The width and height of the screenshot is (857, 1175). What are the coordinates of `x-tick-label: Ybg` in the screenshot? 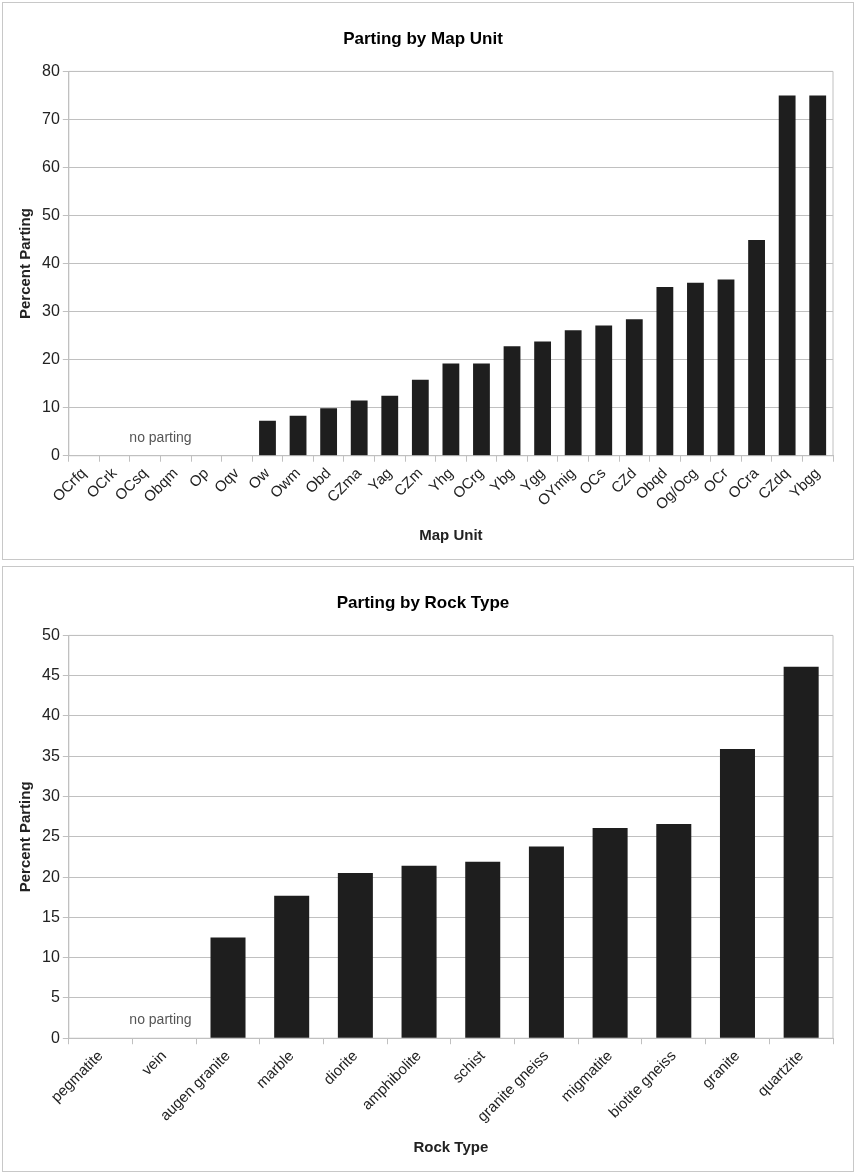 It's located at (502, 480).